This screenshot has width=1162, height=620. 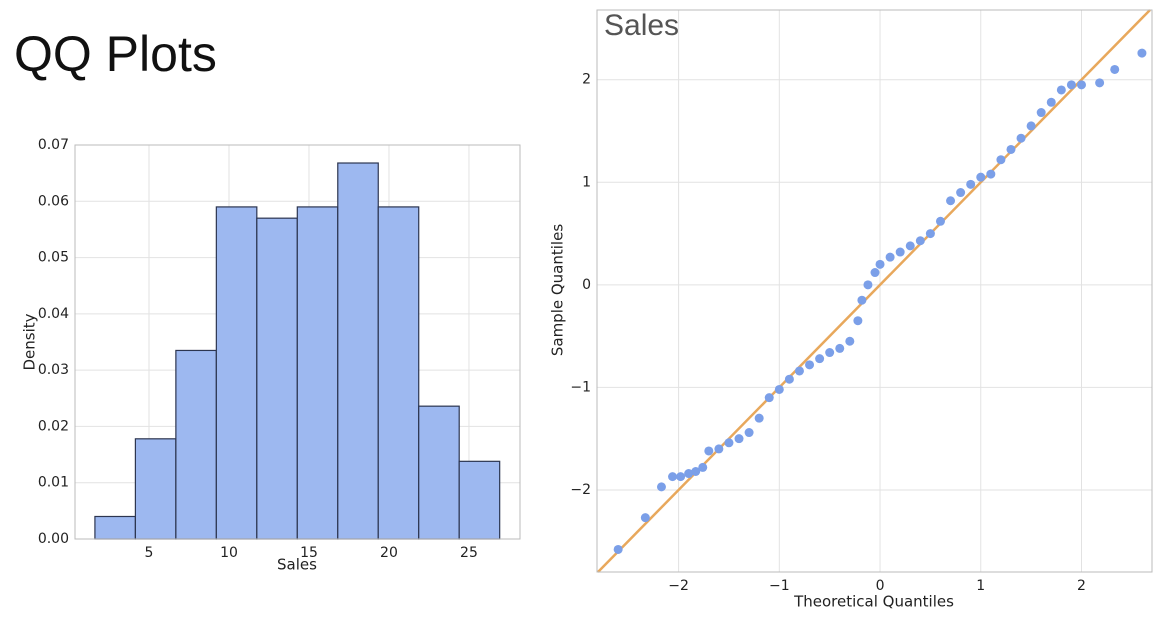 What do you see at coordinates (115, 54) in the screenshot?
I see `slide-title: QQ Plots` at bounding box center [115, 54].